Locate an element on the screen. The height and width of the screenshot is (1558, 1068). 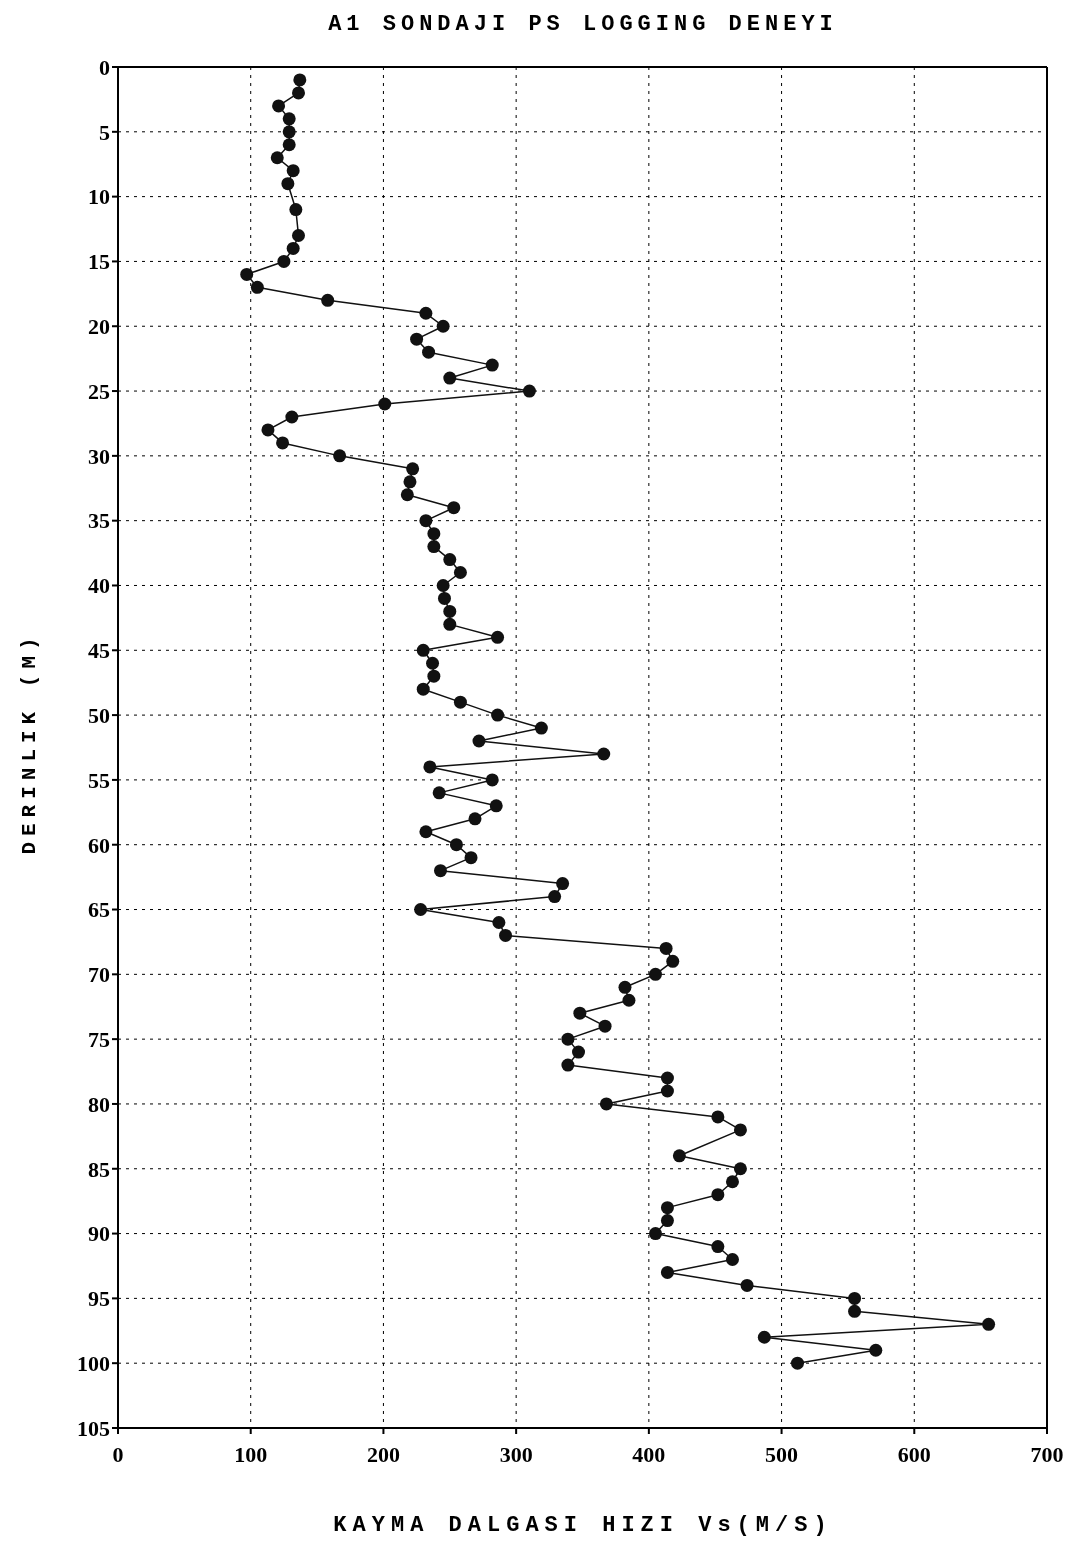
x-tick-label: 600 is located at coordinates (914, 1454).